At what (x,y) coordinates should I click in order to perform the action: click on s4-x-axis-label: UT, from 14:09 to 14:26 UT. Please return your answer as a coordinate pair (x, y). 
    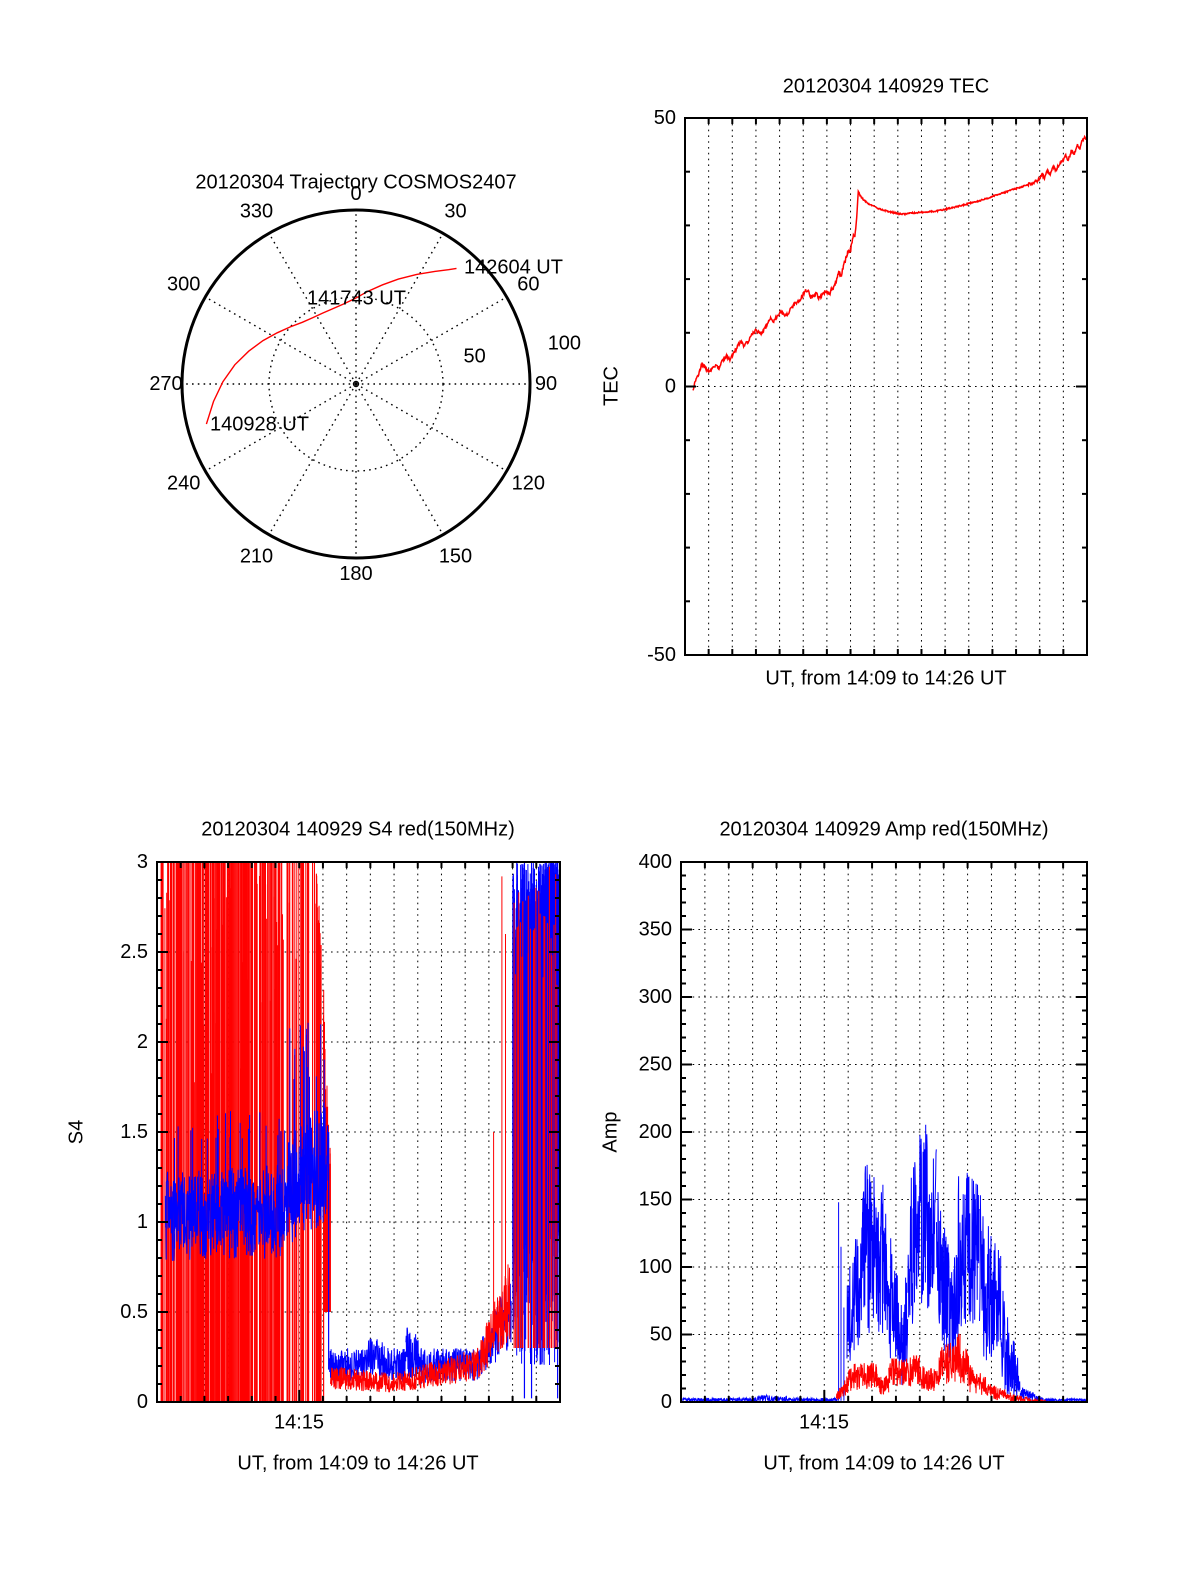
    Looking at the image, I should click on (358, 1463).